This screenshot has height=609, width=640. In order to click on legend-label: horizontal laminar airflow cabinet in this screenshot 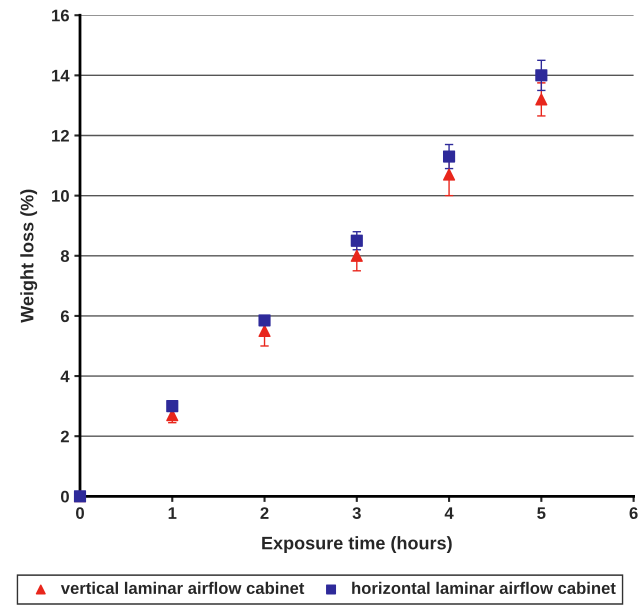, I will do `click(484, 588)`.